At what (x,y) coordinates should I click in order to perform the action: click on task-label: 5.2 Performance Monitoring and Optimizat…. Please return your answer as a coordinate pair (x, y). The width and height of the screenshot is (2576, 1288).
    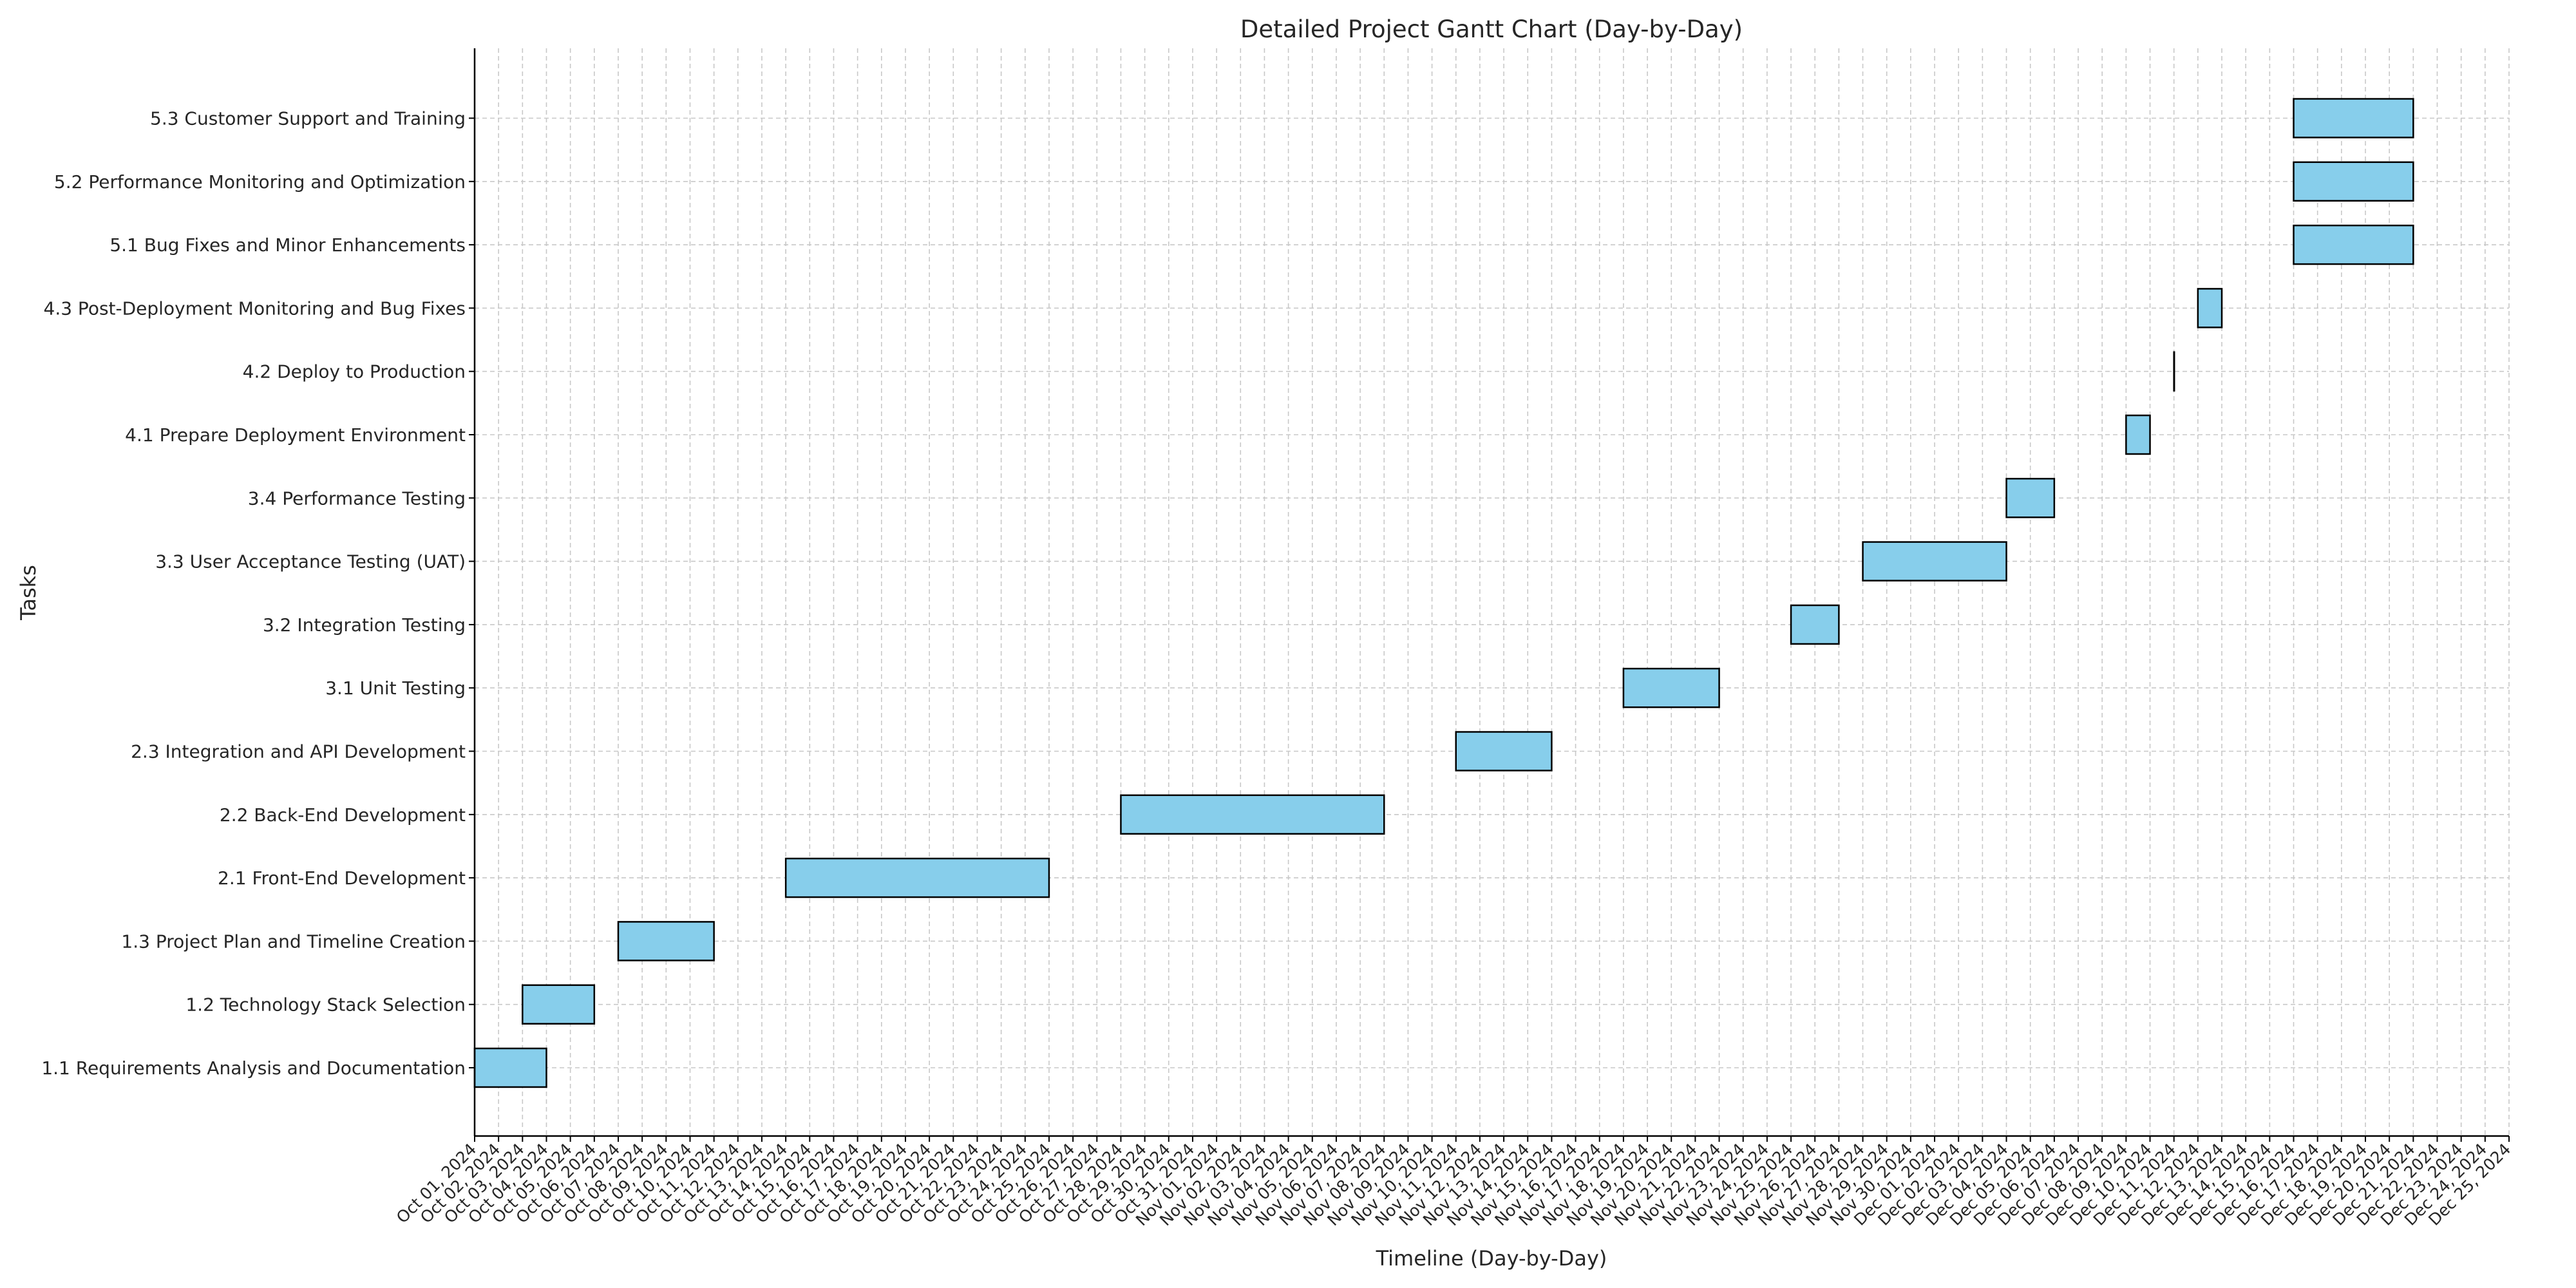
    Looking at the image, I should click on (260, 182).